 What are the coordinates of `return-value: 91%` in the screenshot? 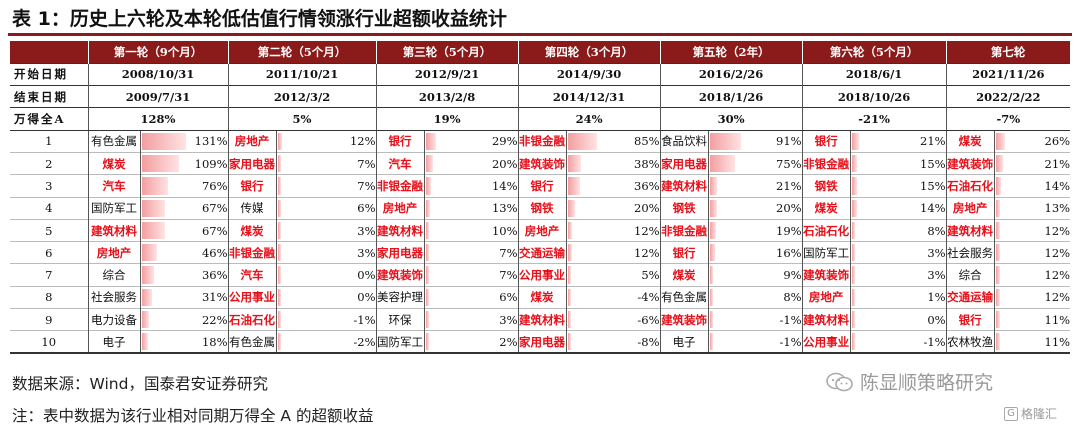 It's located at (789, 141).